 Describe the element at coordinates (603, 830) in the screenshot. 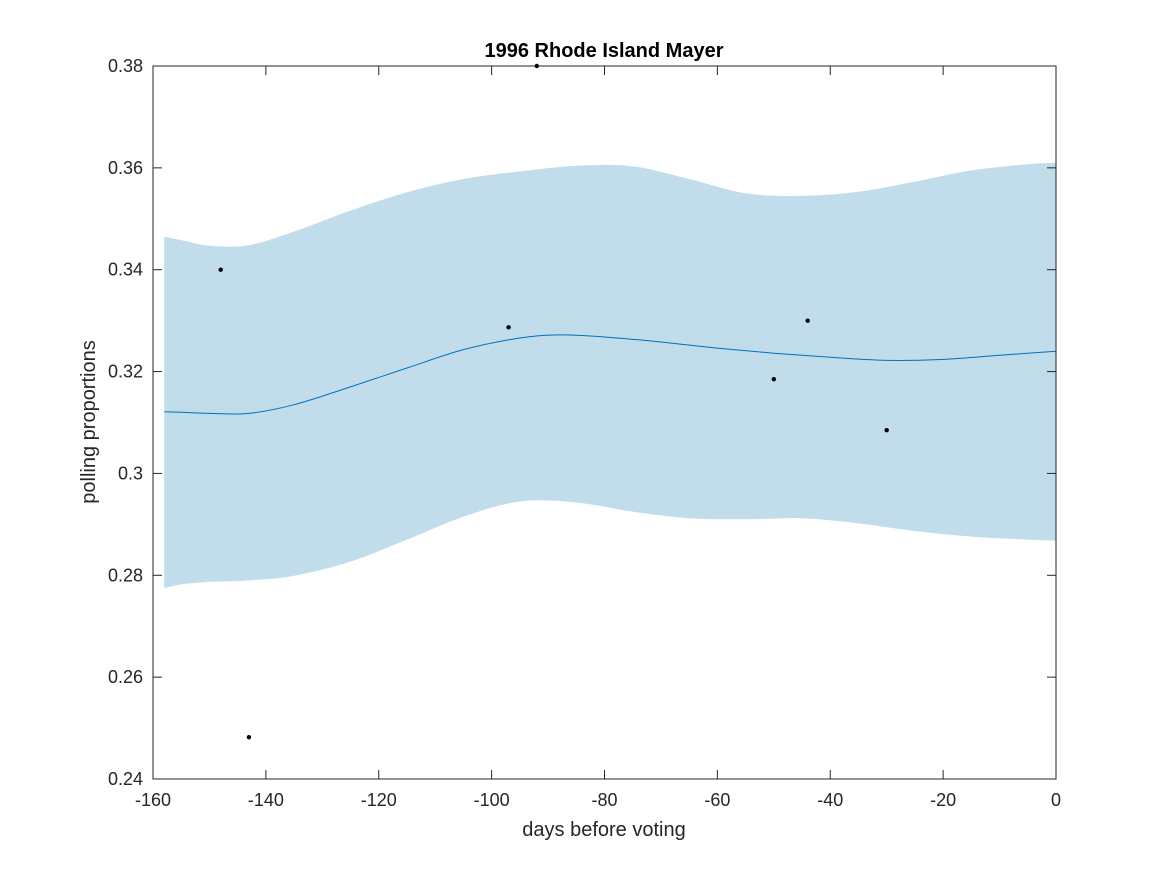

I see `x-axis-label: days before voting` at that location.